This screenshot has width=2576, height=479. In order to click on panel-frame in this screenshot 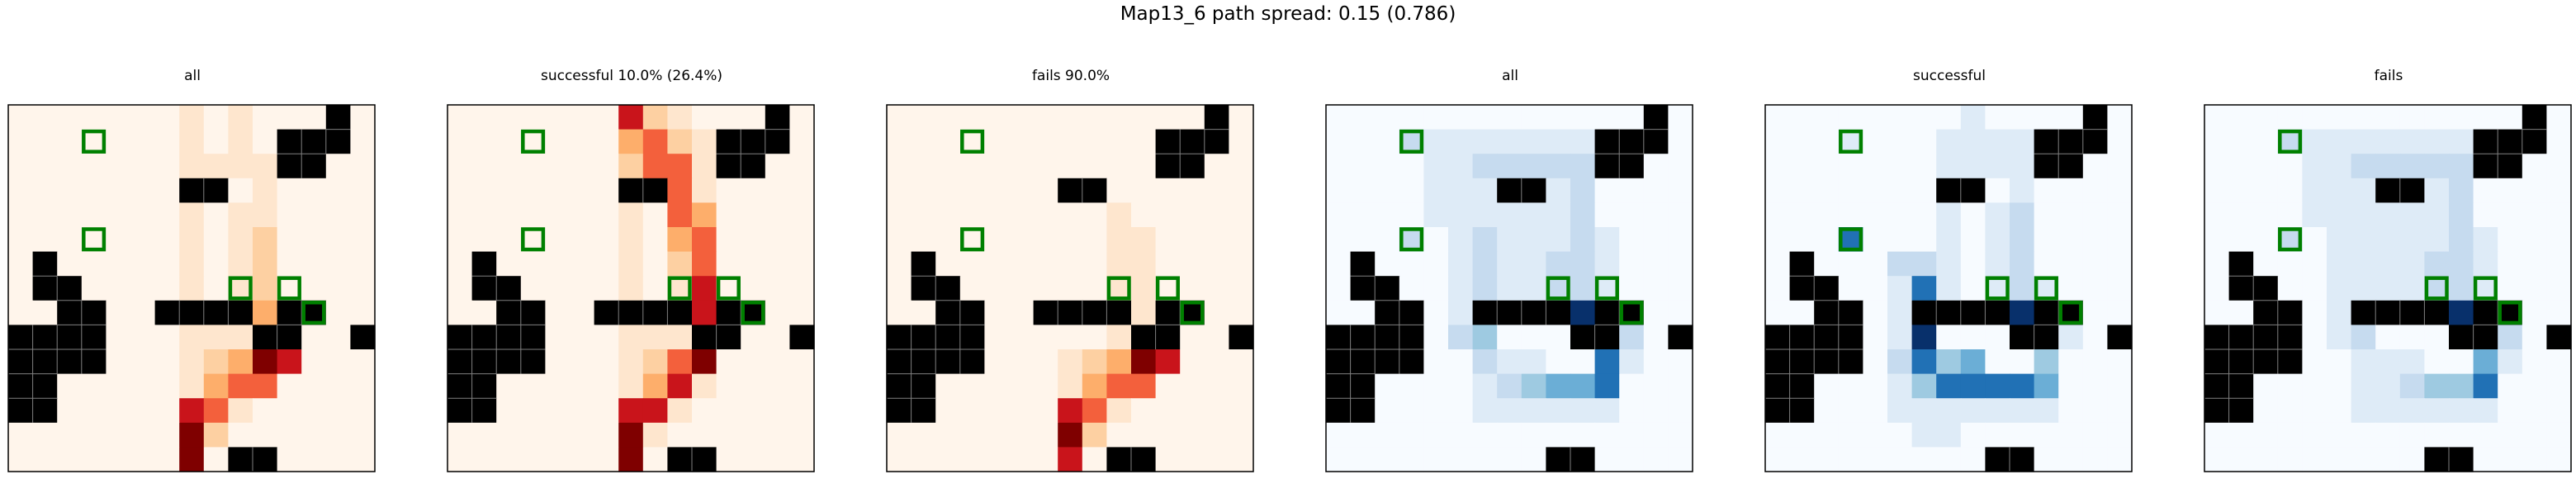, I will do `click(191, 288)`.